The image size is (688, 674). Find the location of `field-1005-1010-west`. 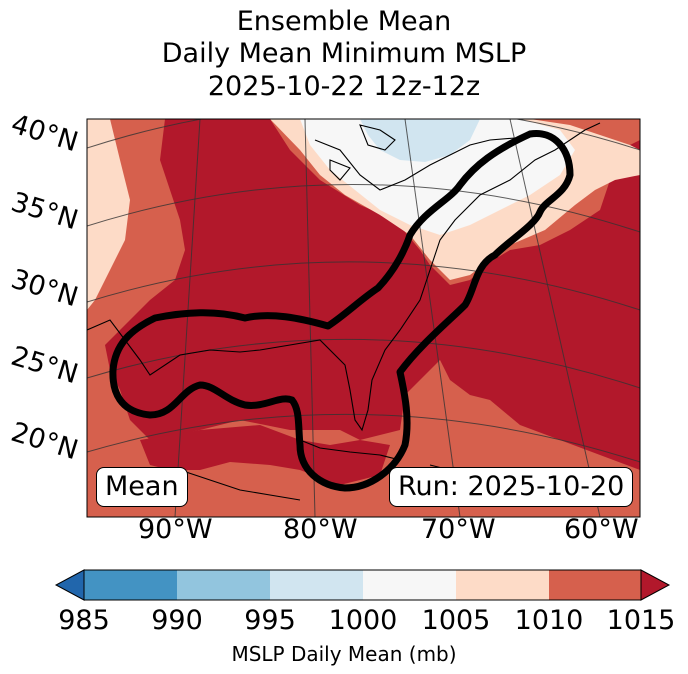

field-1005-1010-west is located at coordinates (108, 214).